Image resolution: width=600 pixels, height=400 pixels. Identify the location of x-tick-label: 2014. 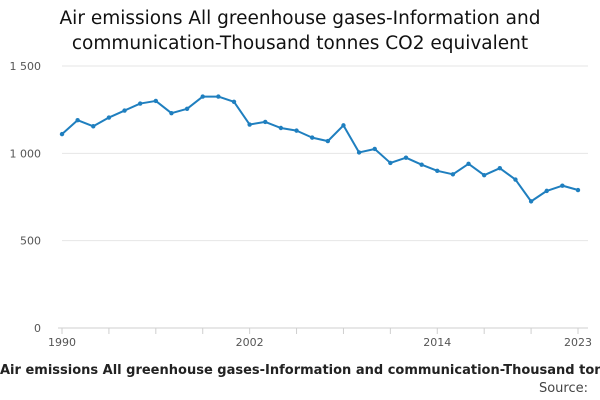
(437, 342).